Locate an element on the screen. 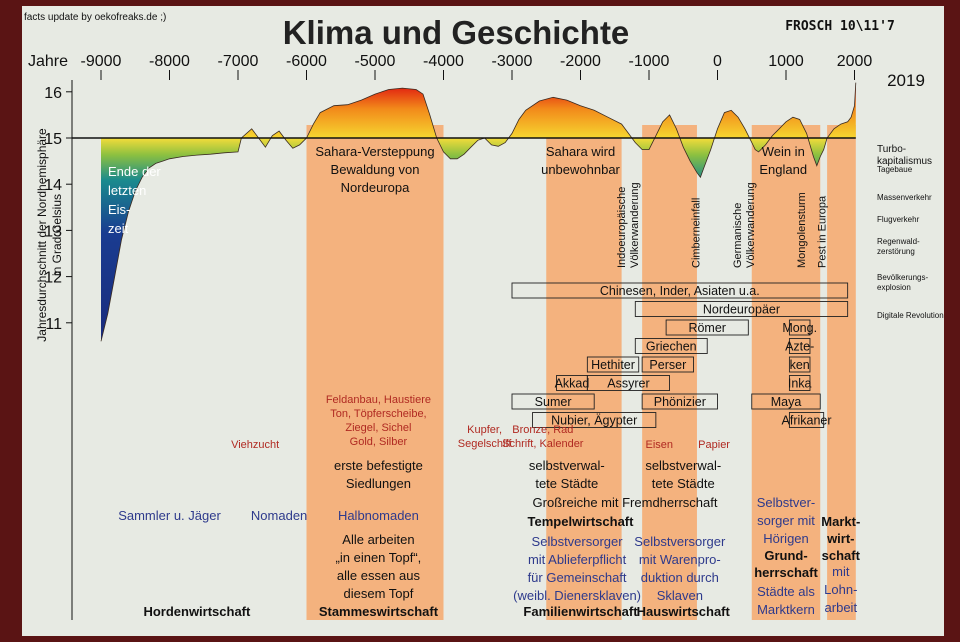 The width and height of the screenshot is (960, 642). settlement-label: Siedlungen is located at coordinates (378, 483).